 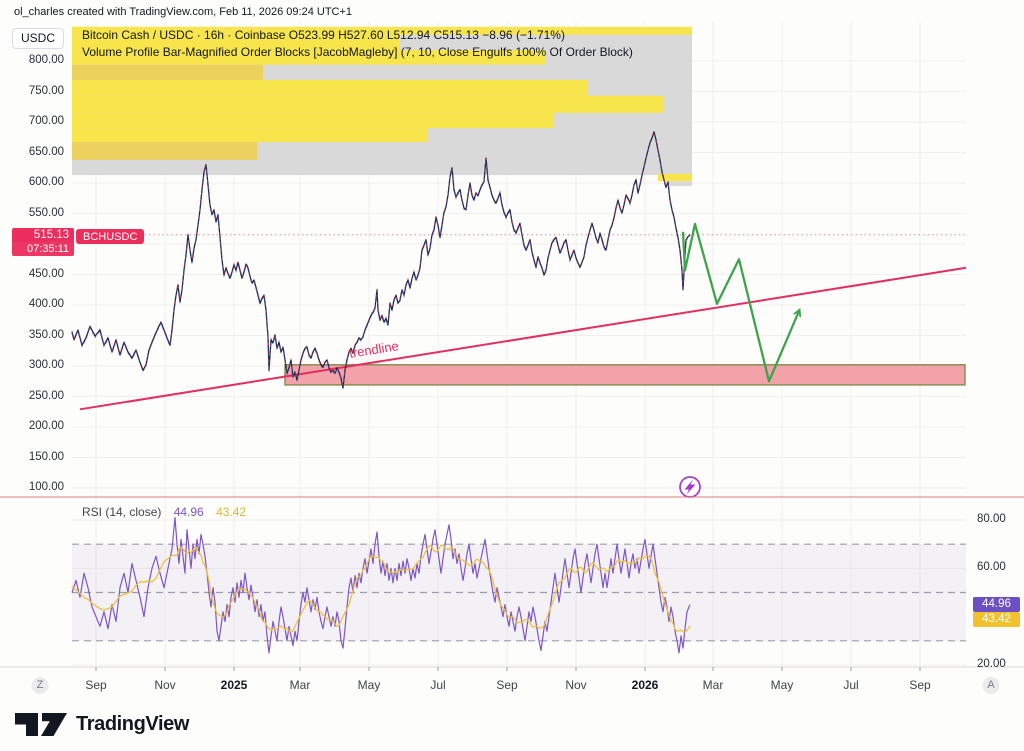 What do you see at coordinates (625, 375) in the screenshot?
I see `support-zone-drawing` at bounding box center [625, 375].